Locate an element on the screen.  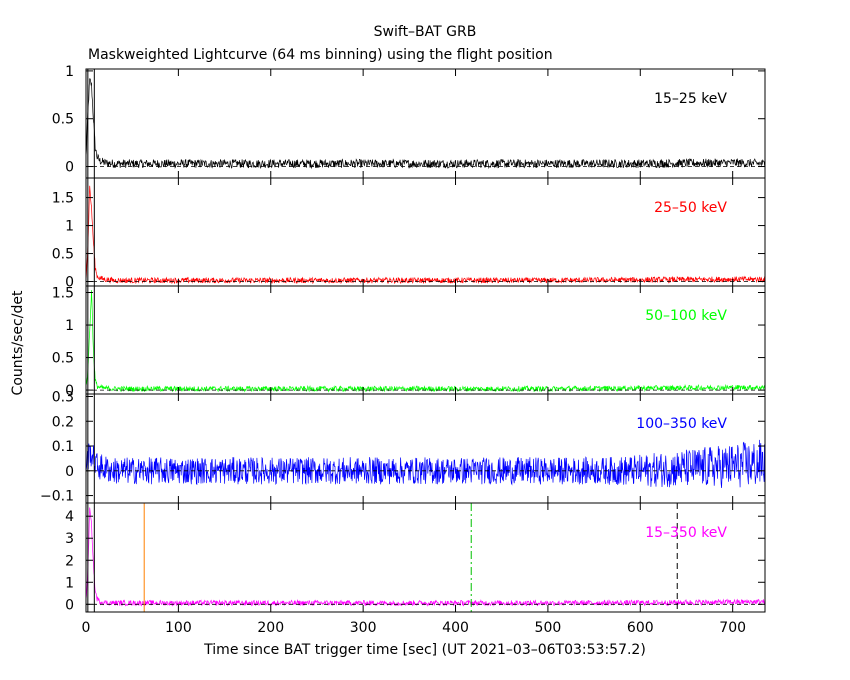
panel-label-1: 25–50 keV is located at coordinates (690, 208).